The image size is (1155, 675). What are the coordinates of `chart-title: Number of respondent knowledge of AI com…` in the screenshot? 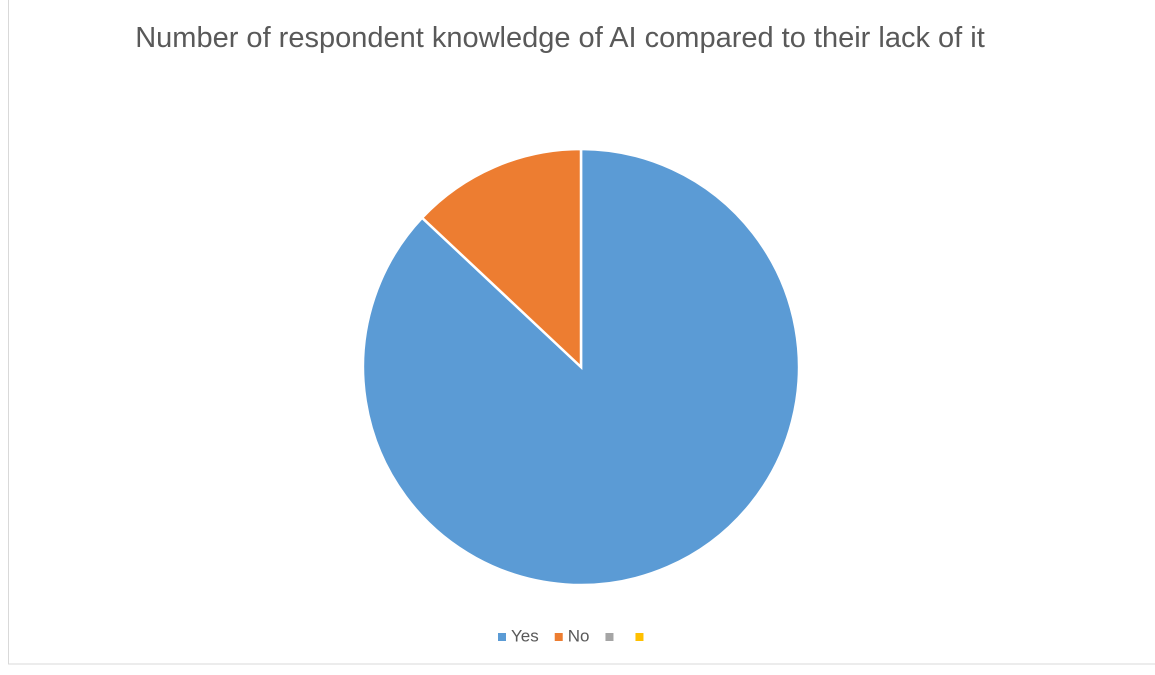 It's located at (560, 38).